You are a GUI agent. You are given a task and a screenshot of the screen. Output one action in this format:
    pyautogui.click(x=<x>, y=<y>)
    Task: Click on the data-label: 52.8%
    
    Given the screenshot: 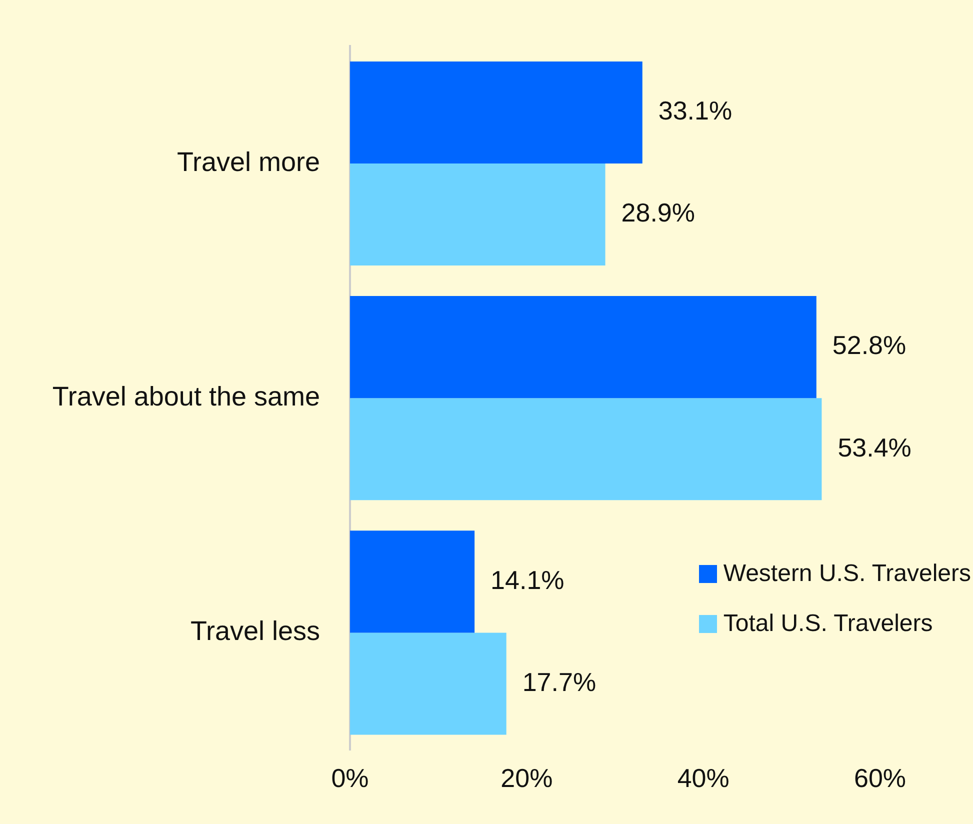 What is the action you would take?
    pyautogui.click(x=869, y=345)
    